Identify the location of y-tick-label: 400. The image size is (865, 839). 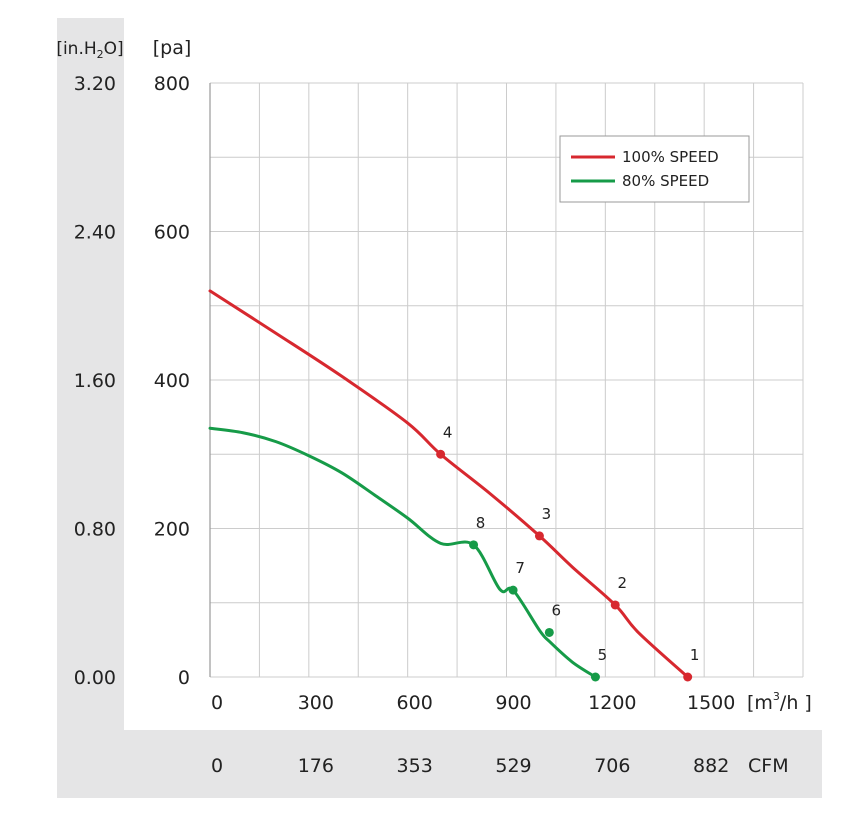
(172, 381).